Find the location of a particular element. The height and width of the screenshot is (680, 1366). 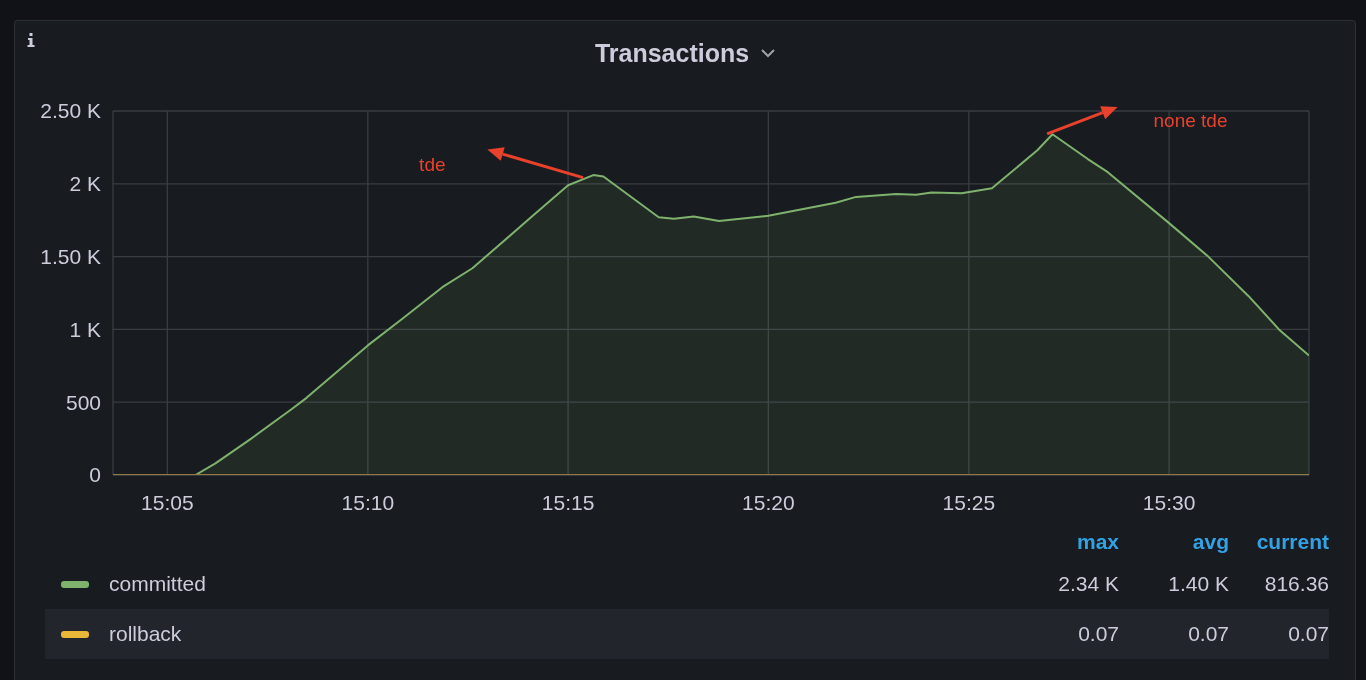

y-tick-label: 500 is located at coordinates (83, 402).